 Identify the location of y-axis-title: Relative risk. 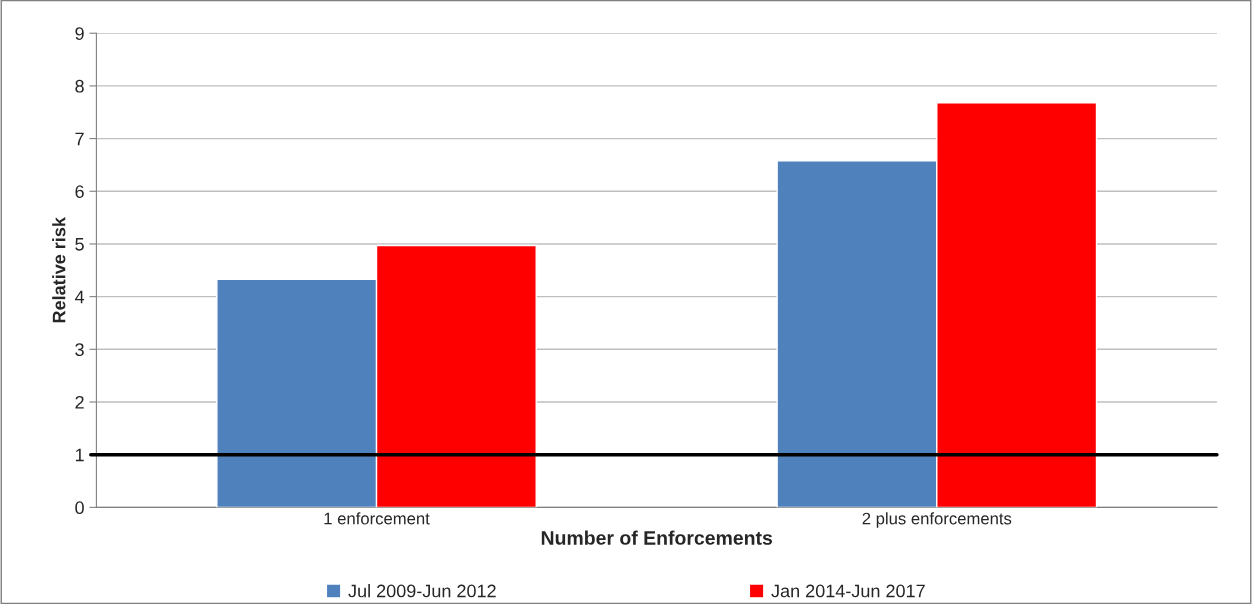
(59, 270).